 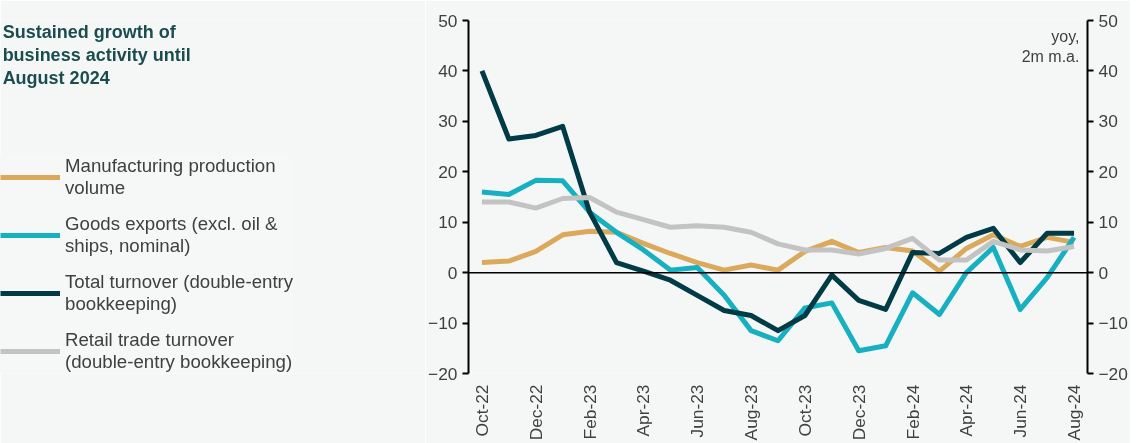 I want to click on x-tick-label: Aug-24, so click(x=1074, y=412).